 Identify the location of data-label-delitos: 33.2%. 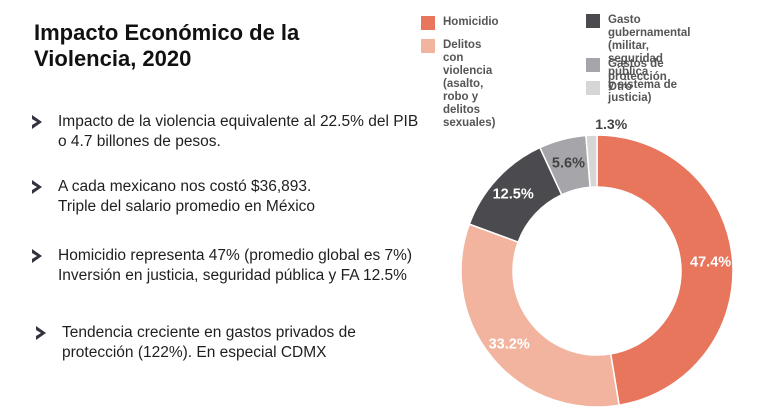
(509, 345).